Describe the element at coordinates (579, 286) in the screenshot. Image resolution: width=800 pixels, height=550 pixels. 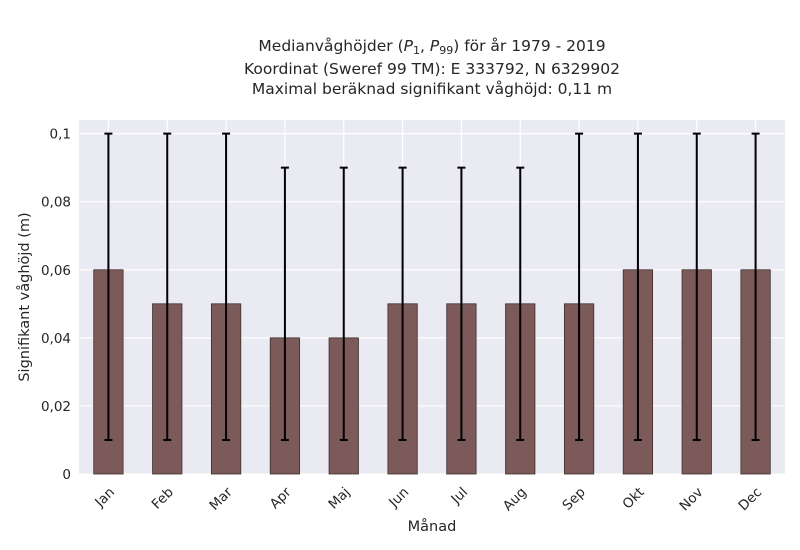
I see `error-bar-sep` at that location.